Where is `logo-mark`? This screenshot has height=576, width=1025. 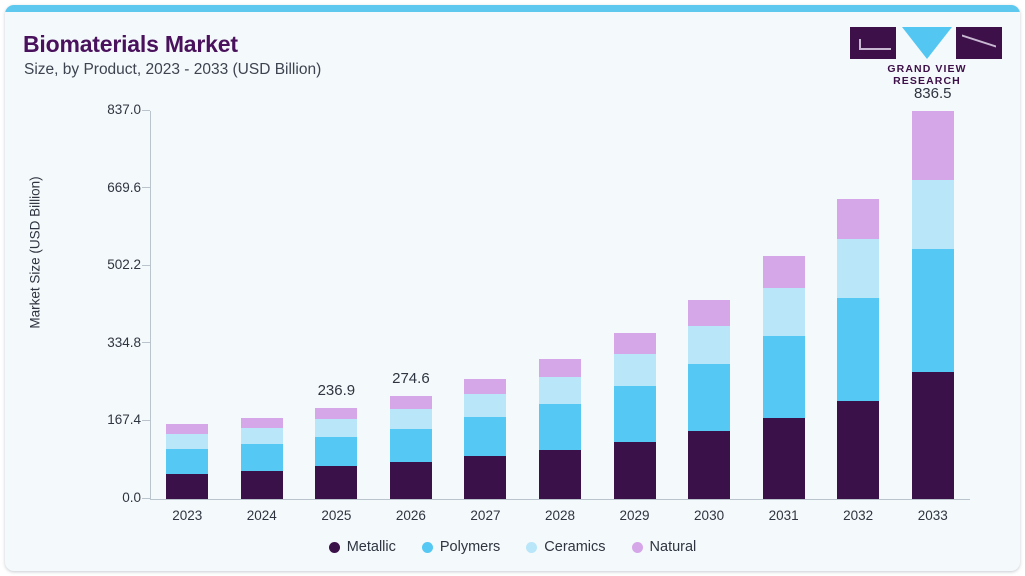
logo-mark is located at coordinates (926, 43).